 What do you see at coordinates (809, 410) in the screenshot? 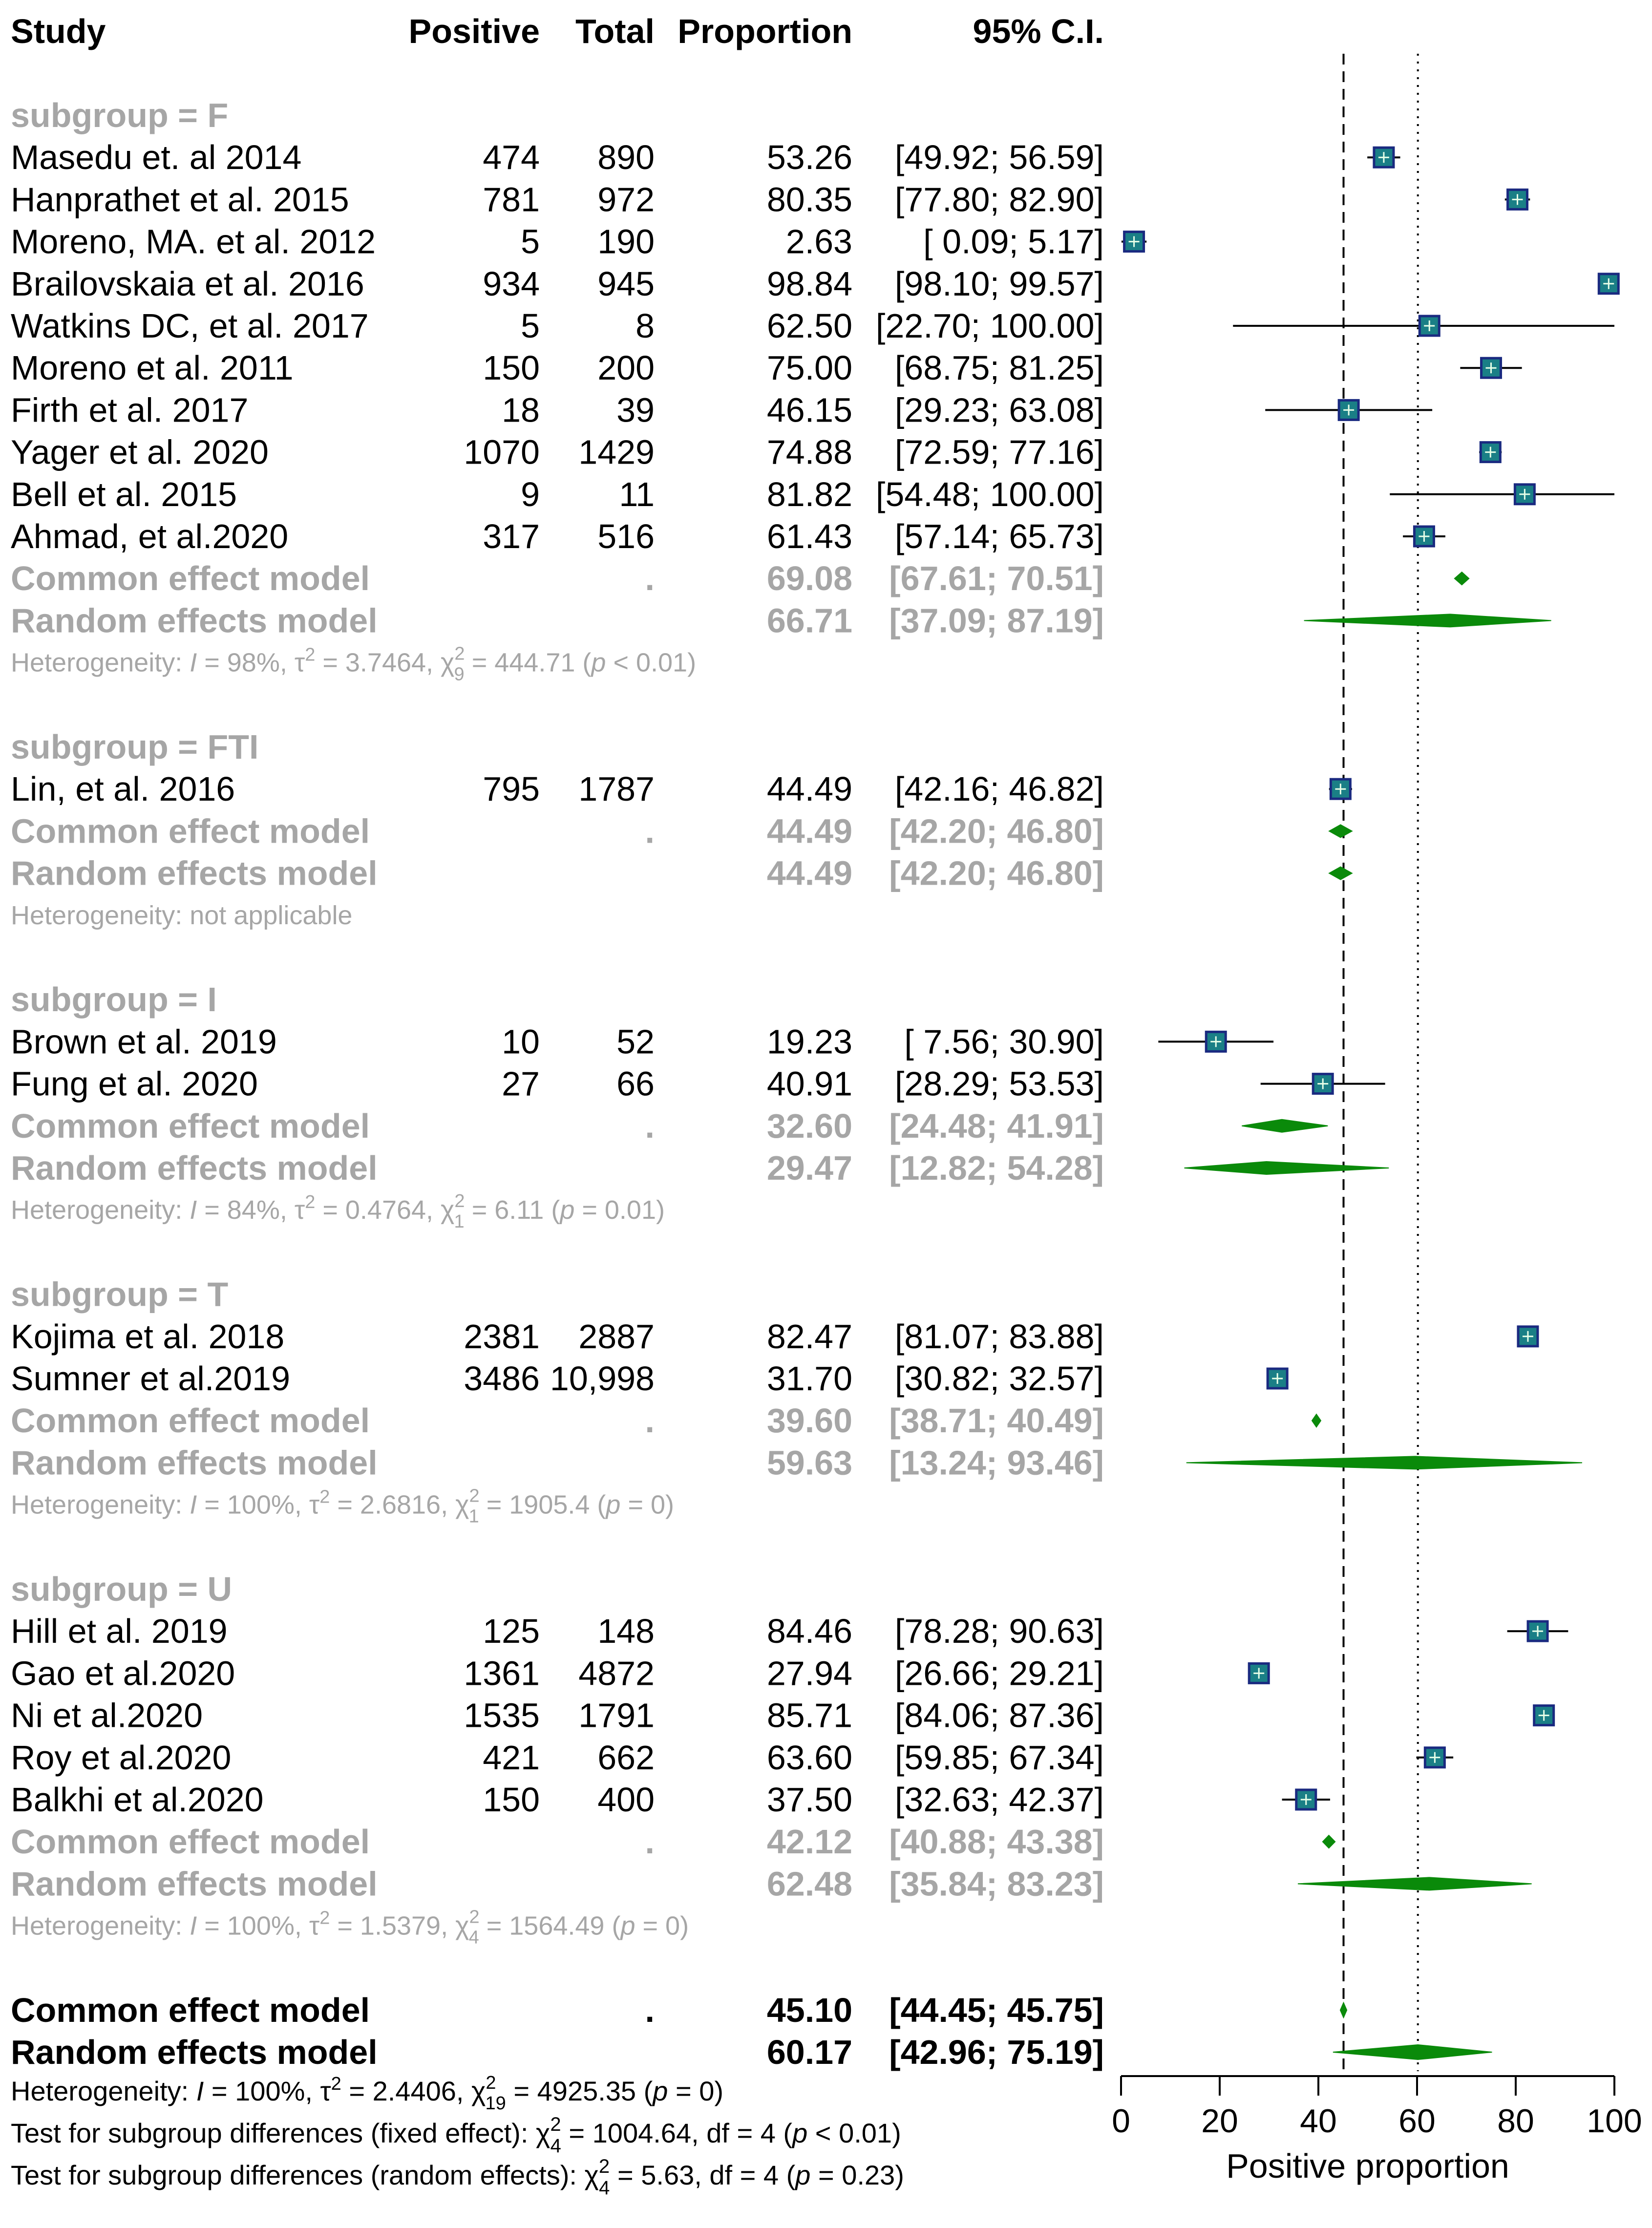
I see `study-proportion: 46.15` at bounding box center [809, 410].